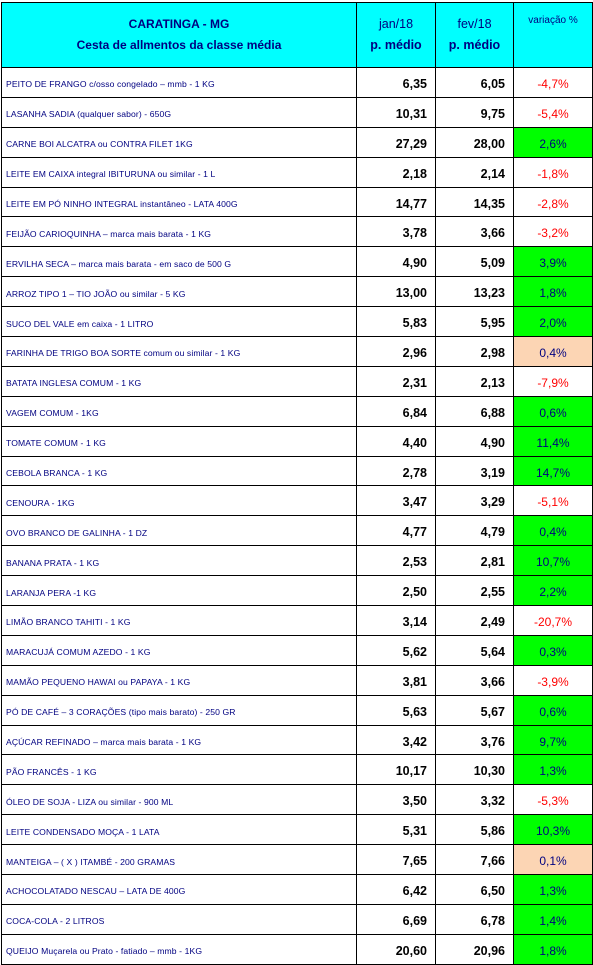  Describe the element at coordinates (474, 24) in the screenshot. I see `fev-header-month: fev/18` at that location.